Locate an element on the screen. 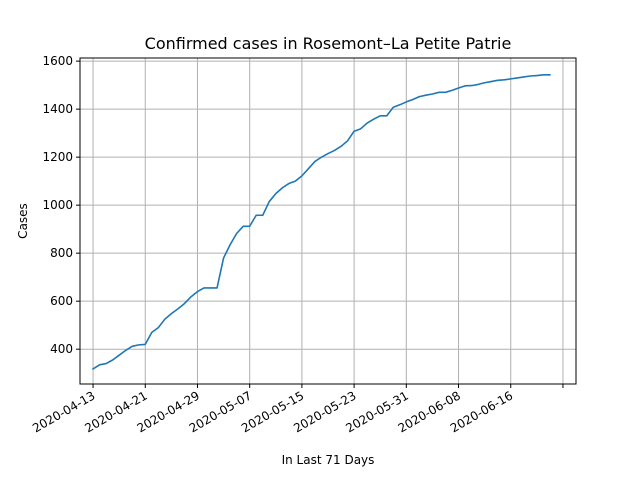 The height and width of the screenshot is (480, 640). y-tick-label: 600 is located at coordinates (61, 301).